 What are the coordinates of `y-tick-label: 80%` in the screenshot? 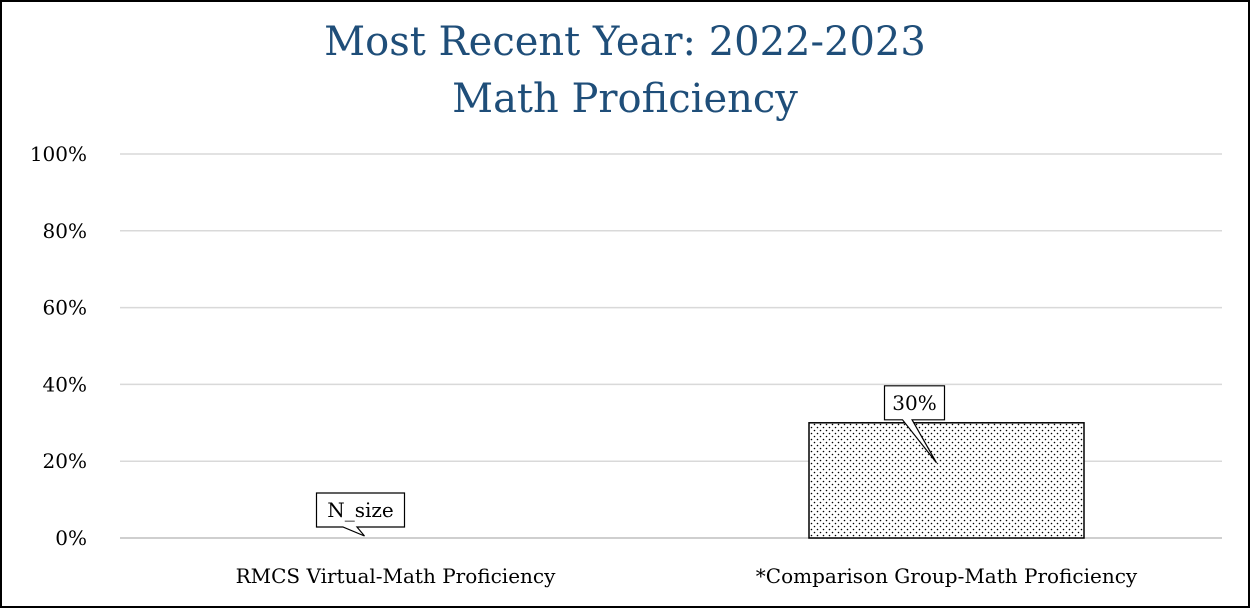 It's located at (65, 231).